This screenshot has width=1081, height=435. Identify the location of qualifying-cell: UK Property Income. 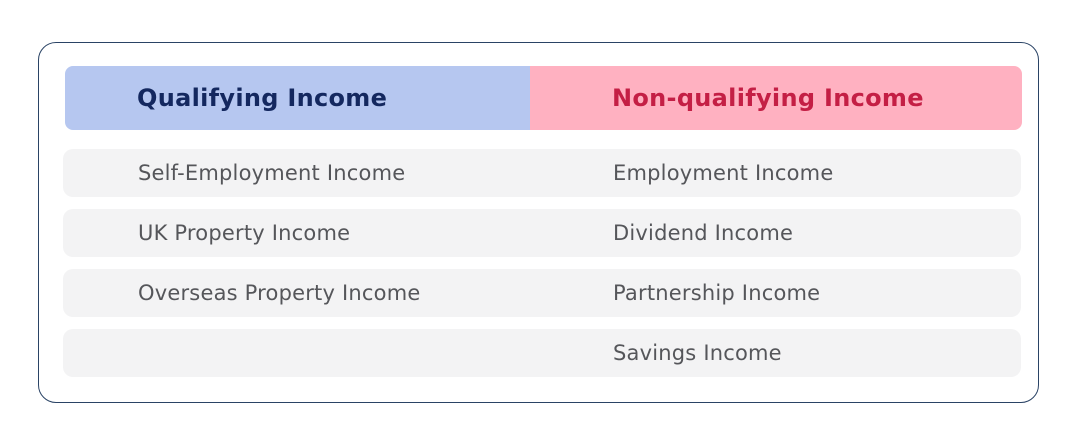
(244, 233).